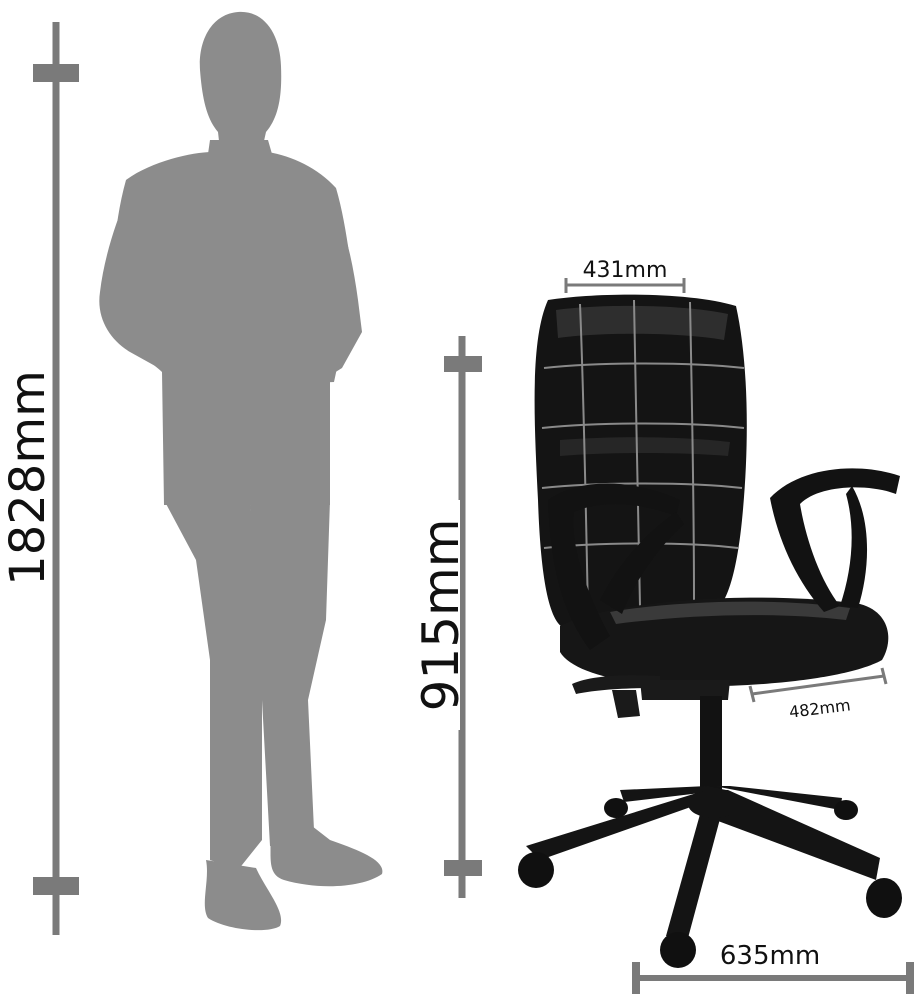 The width and height of the screenshot is (917, 1000). What do you see at coordinates (463, 868) in the screenshot?
I see `chair-height-bottom-tick` at bounding box center [463, 868].